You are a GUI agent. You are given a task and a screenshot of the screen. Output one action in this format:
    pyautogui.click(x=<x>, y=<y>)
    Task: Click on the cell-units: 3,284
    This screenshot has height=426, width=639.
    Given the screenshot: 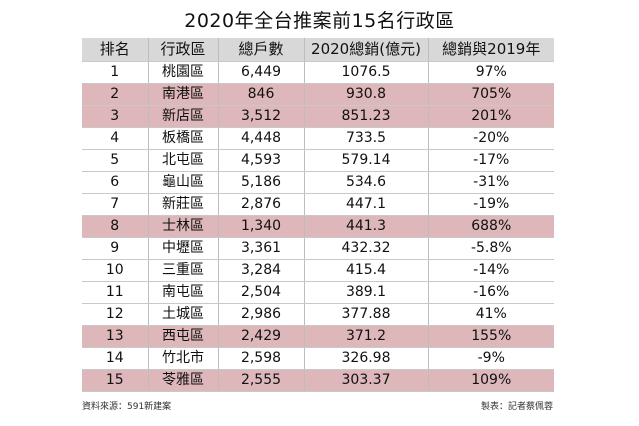 What is the action you would take?
    pyautogui.click(x=261, y=270)
    